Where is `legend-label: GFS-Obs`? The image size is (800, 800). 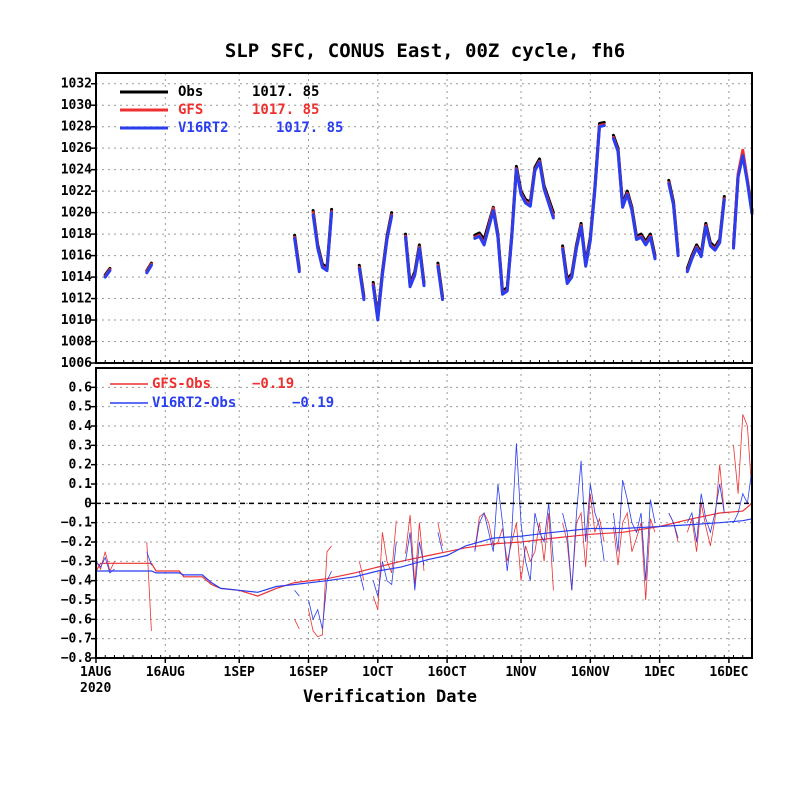
legend-label: GFS-Obs is located at coordinates (181, 384).